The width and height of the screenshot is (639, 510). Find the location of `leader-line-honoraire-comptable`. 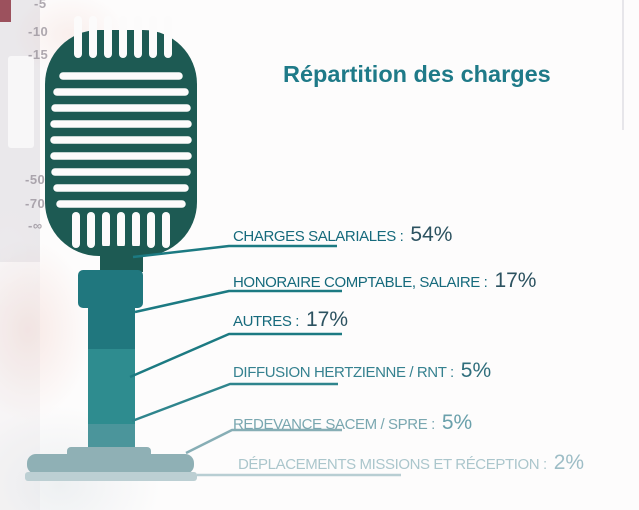

leader-line-honoraire-comptable is located at coordinates (238, 301).